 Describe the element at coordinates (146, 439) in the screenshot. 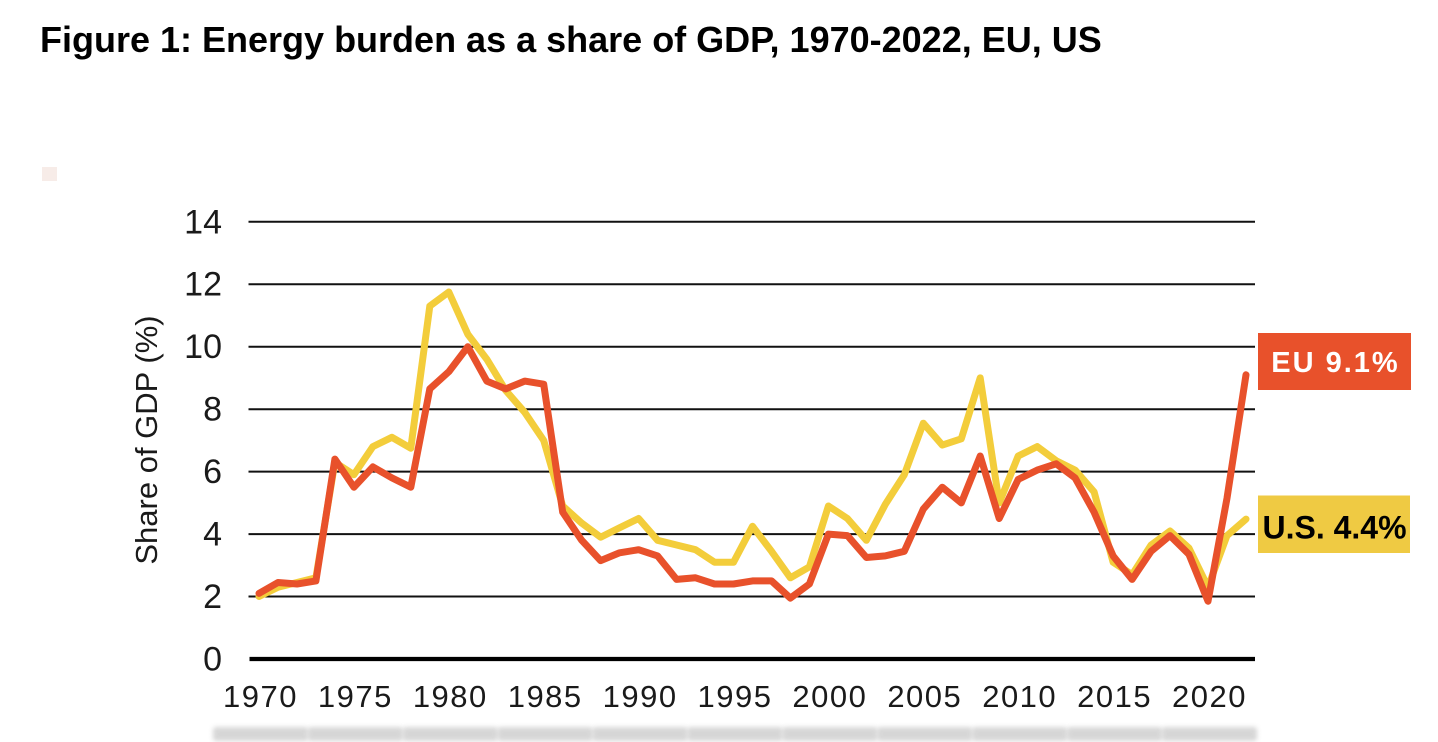

I see `svg-text: Share of GDP (%)` at that location.